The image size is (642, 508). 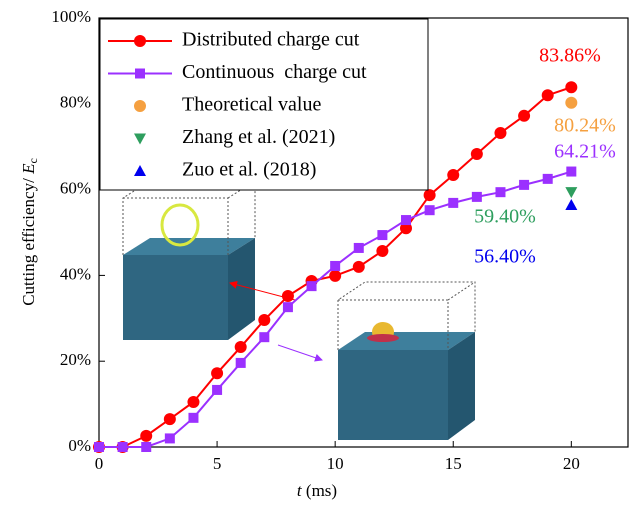 What do you see at coordinates (319, 490) in the screenshot?
I see `x-unit: (ms)` at bounding box center [319, 490].